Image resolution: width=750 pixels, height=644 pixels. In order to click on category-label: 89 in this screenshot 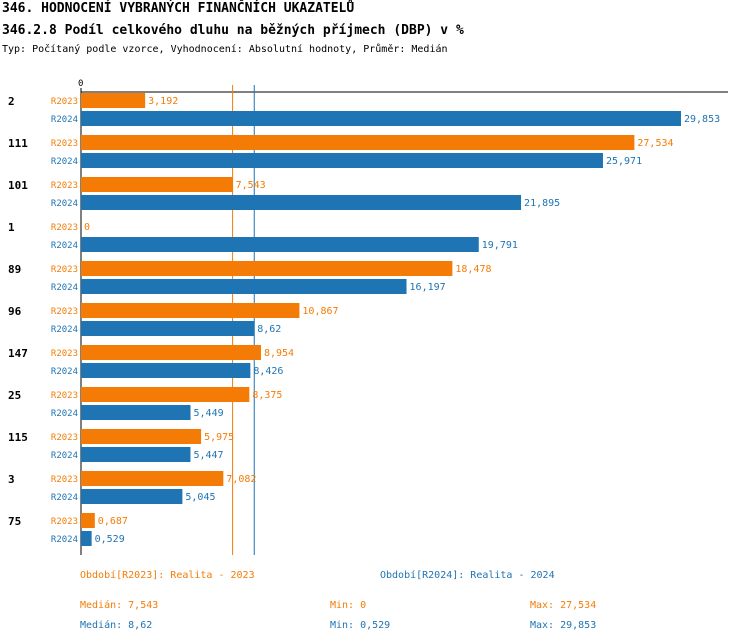, I will do `click(14, 269)`.